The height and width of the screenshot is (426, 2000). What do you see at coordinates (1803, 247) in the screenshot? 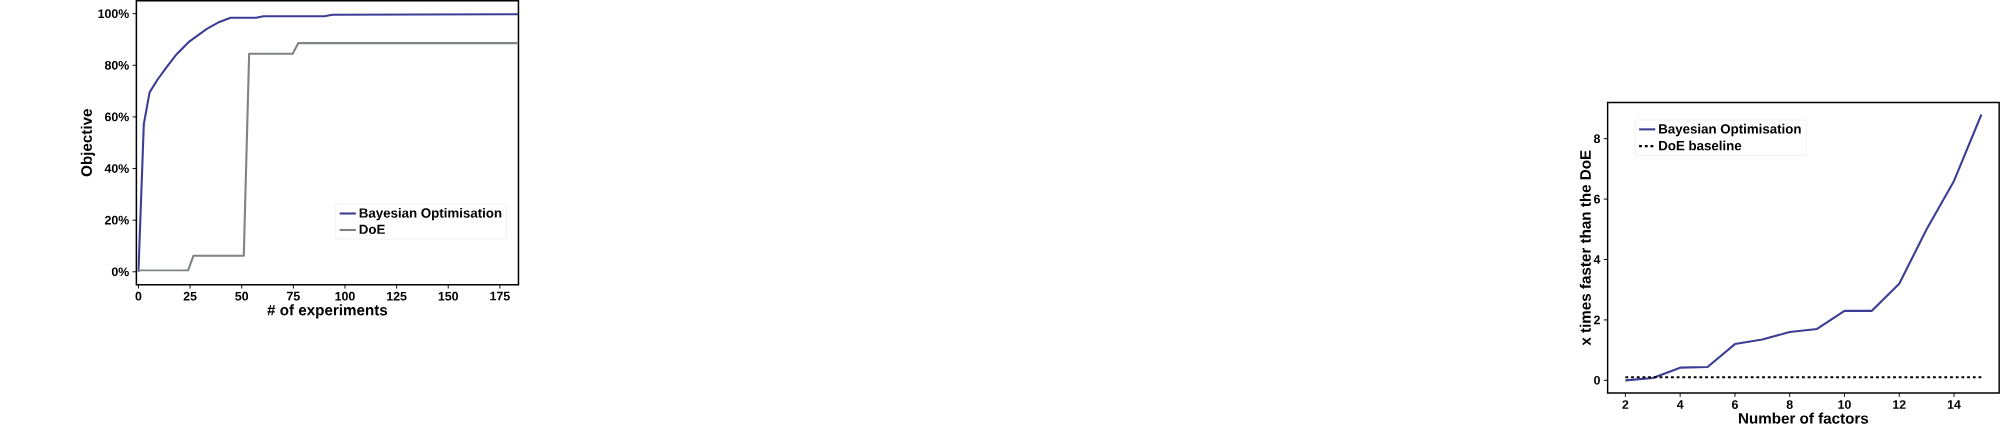
I see `line-series` at bounding box center [1803, 247].